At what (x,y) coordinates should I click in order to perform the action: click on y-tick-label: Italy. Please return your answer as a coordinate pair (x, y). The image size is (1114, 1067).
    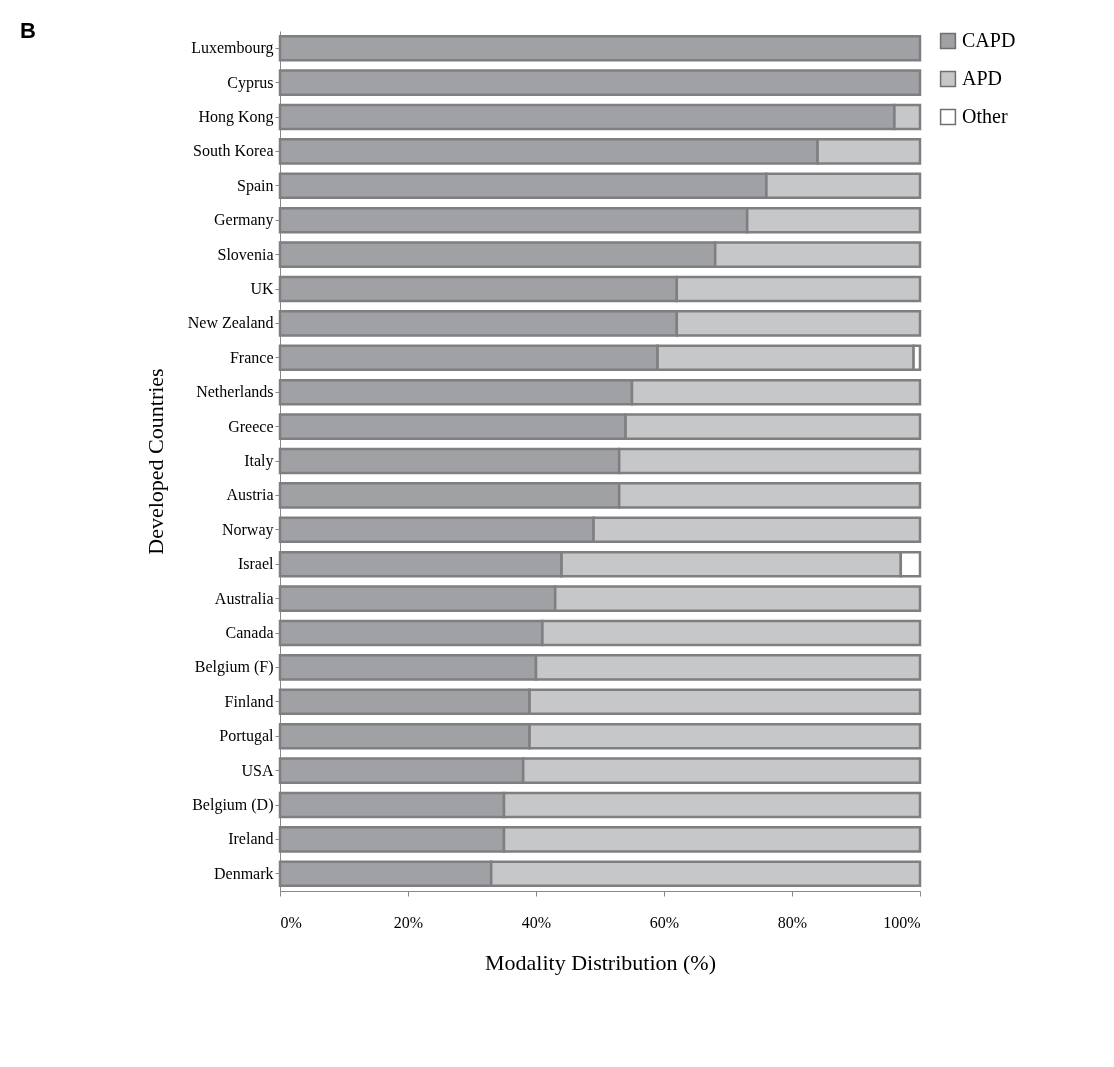
    Looking at the image, I should click on (259, 461).